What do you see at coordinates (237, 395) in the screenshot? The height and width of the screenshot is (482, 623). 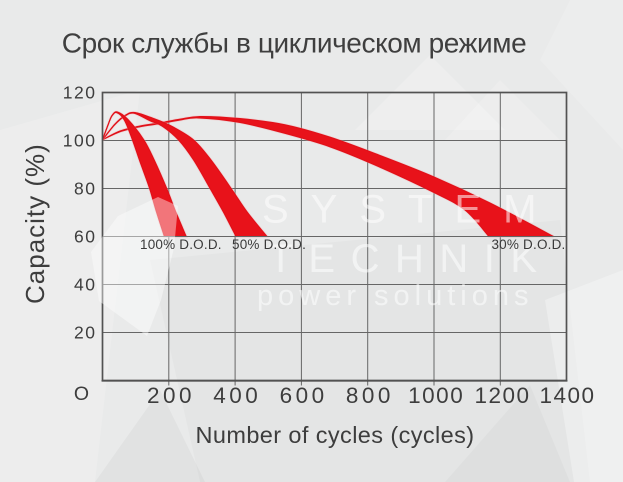 I see `svg-text: 400` at bounding box center [237, 395].